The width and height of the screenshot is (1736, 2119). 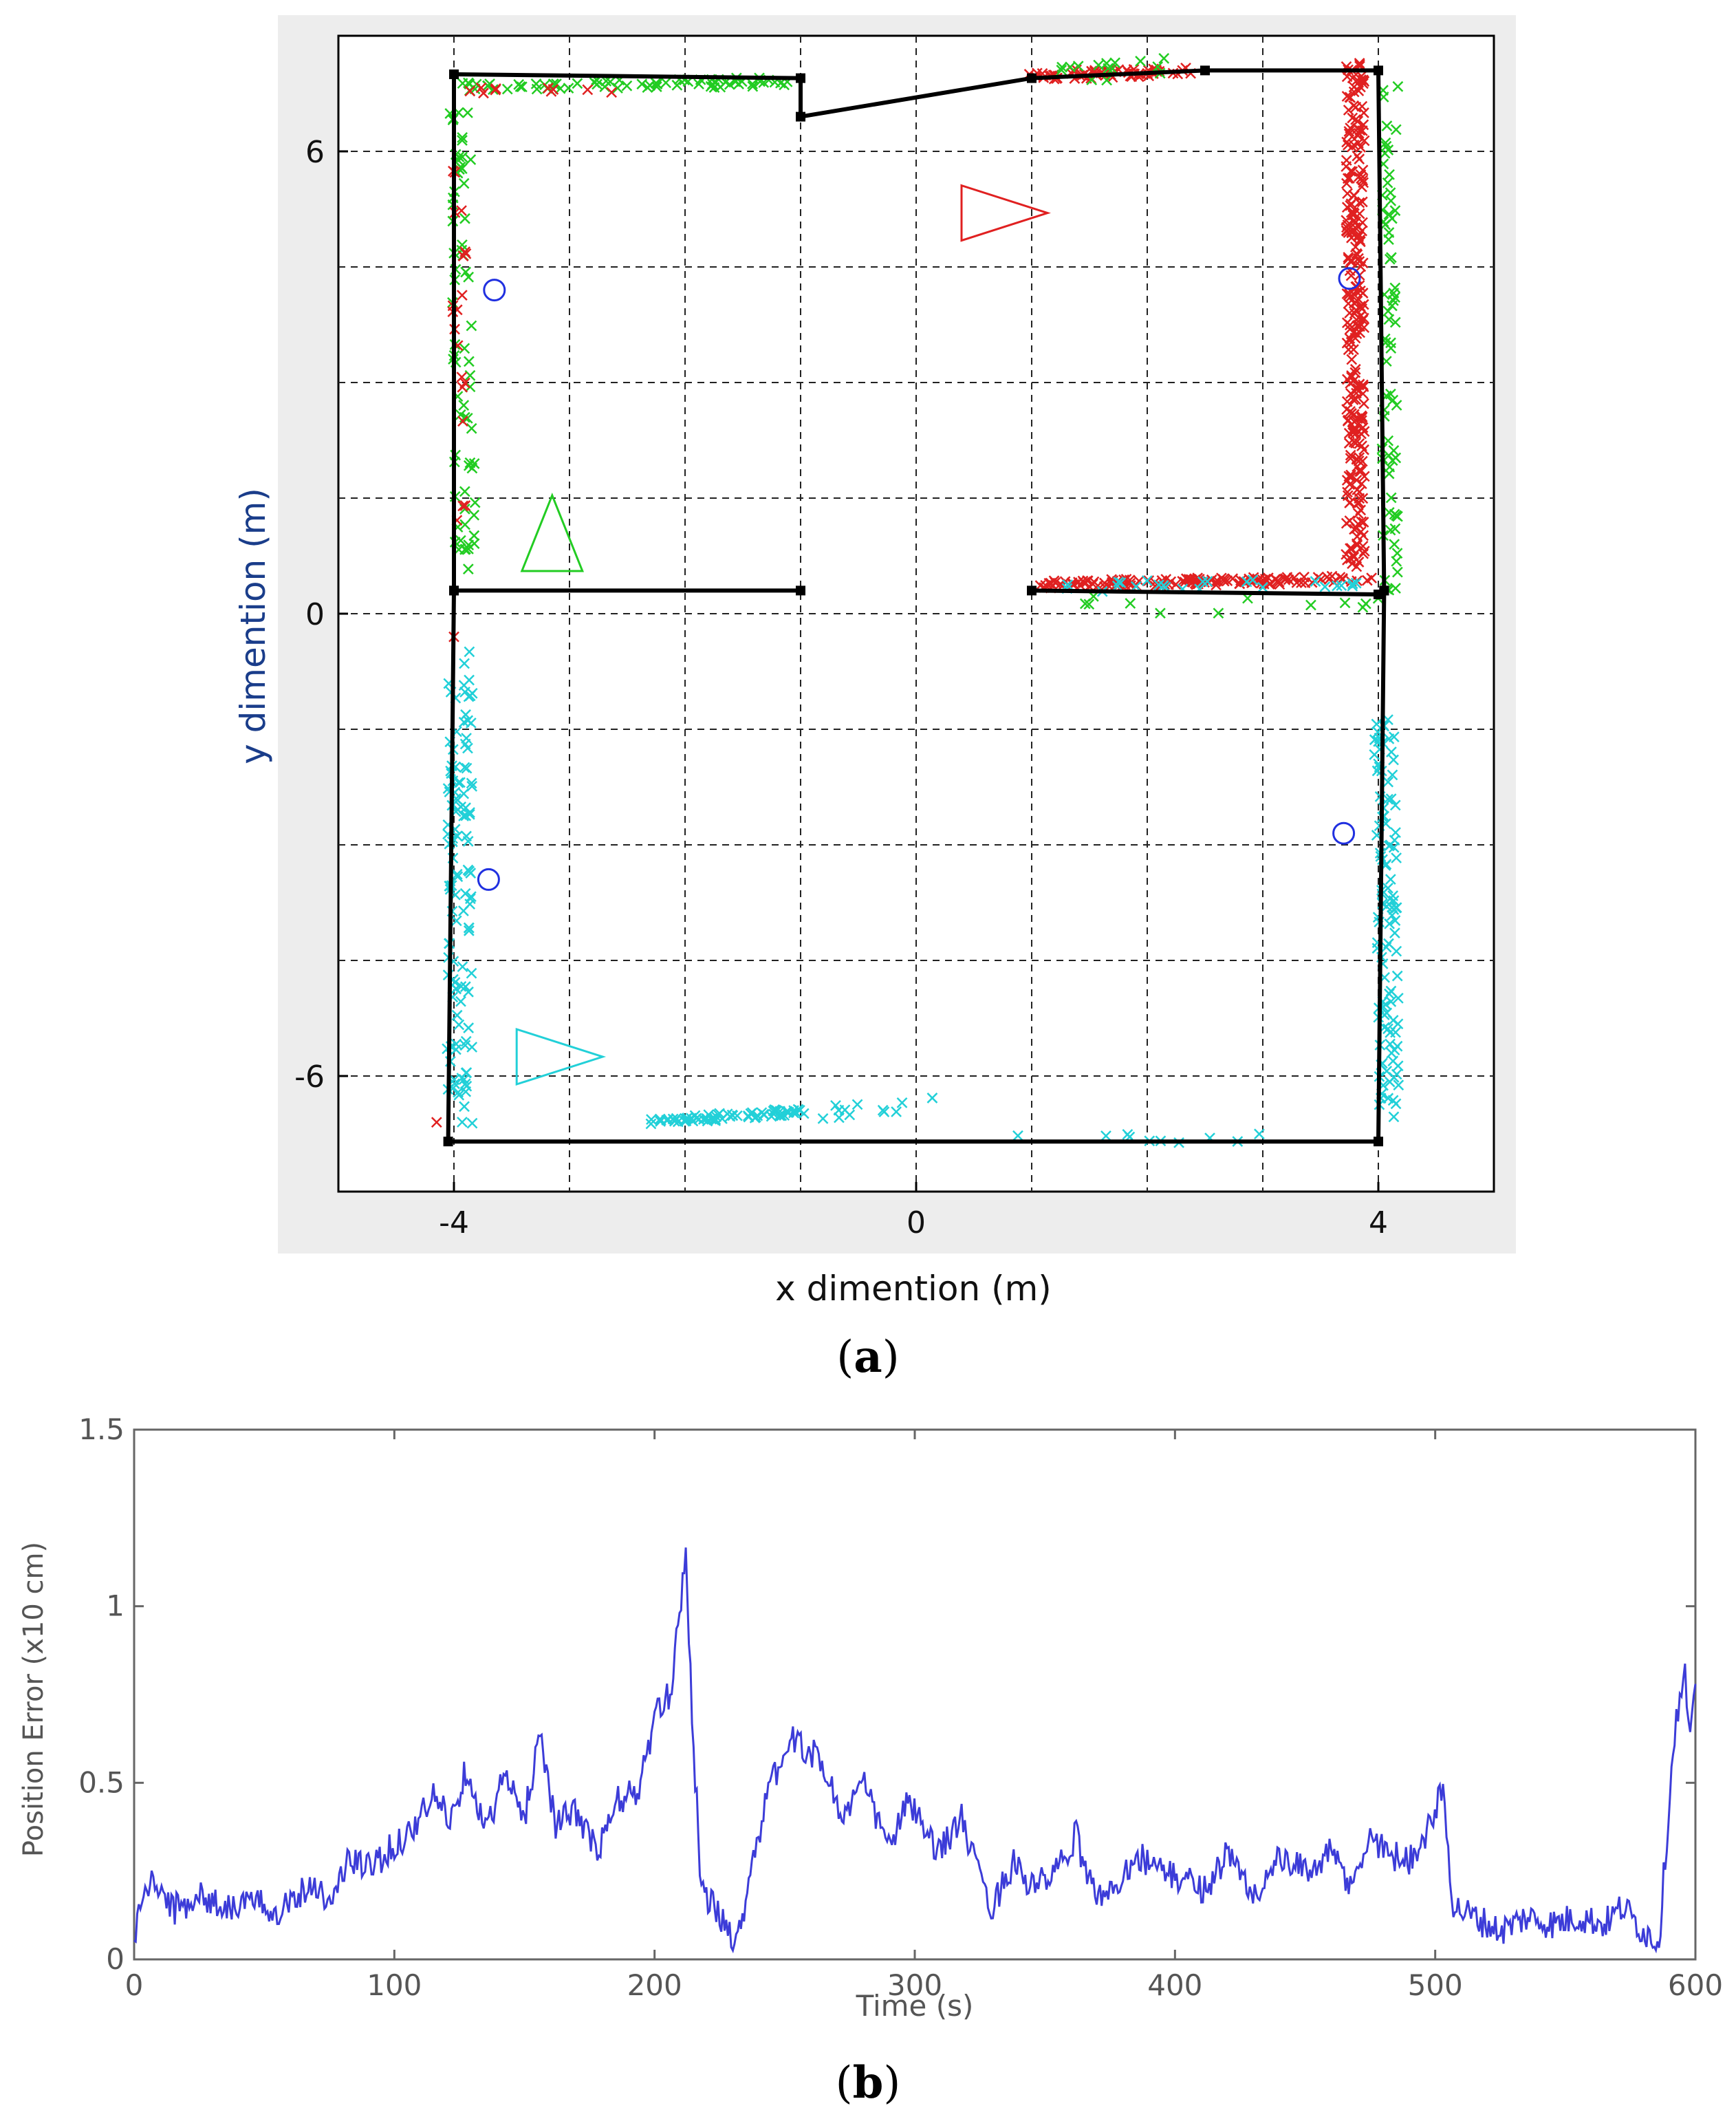 What do you see at coordinates (34, 1699) in the screenshot?
I see `error-y-axis-label: Position Error (x10 cm)` at bounding box center [34, 1699].